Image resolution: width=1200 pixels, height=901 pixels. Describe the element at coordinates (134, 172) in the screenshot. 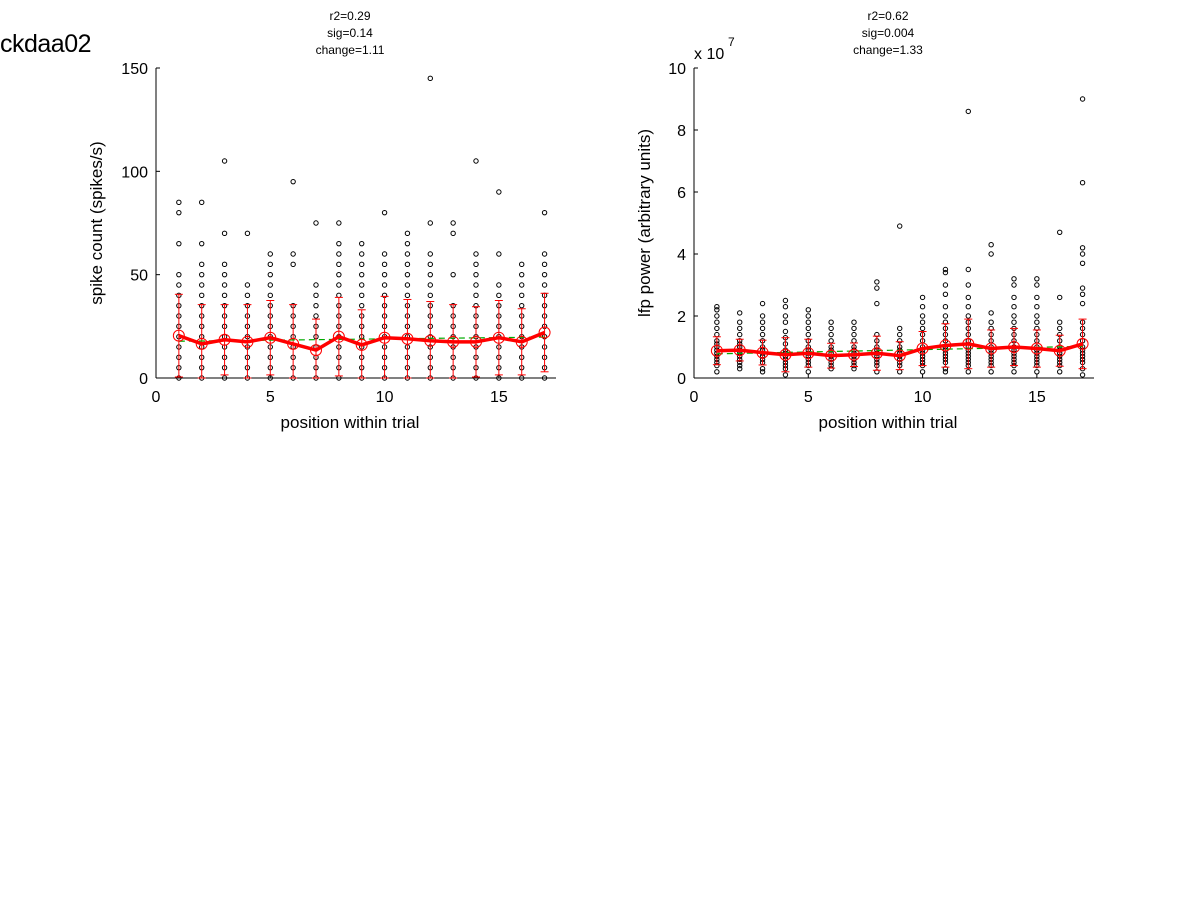

I see `y-tick-label: 100` at that location.